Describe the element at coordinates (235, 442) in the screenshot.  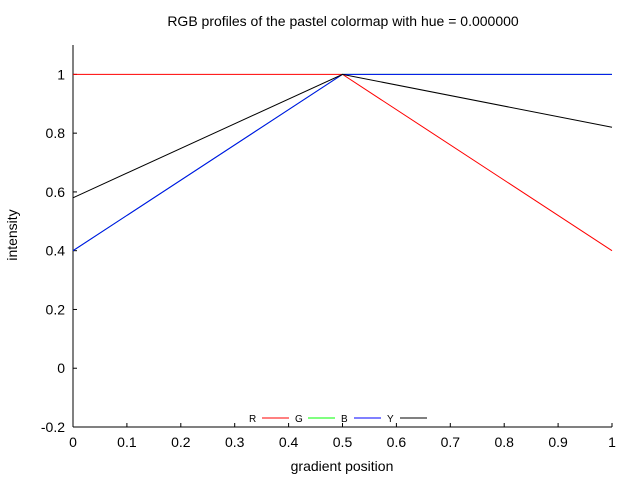
I see `x-tick-label: 0.3` at that location.